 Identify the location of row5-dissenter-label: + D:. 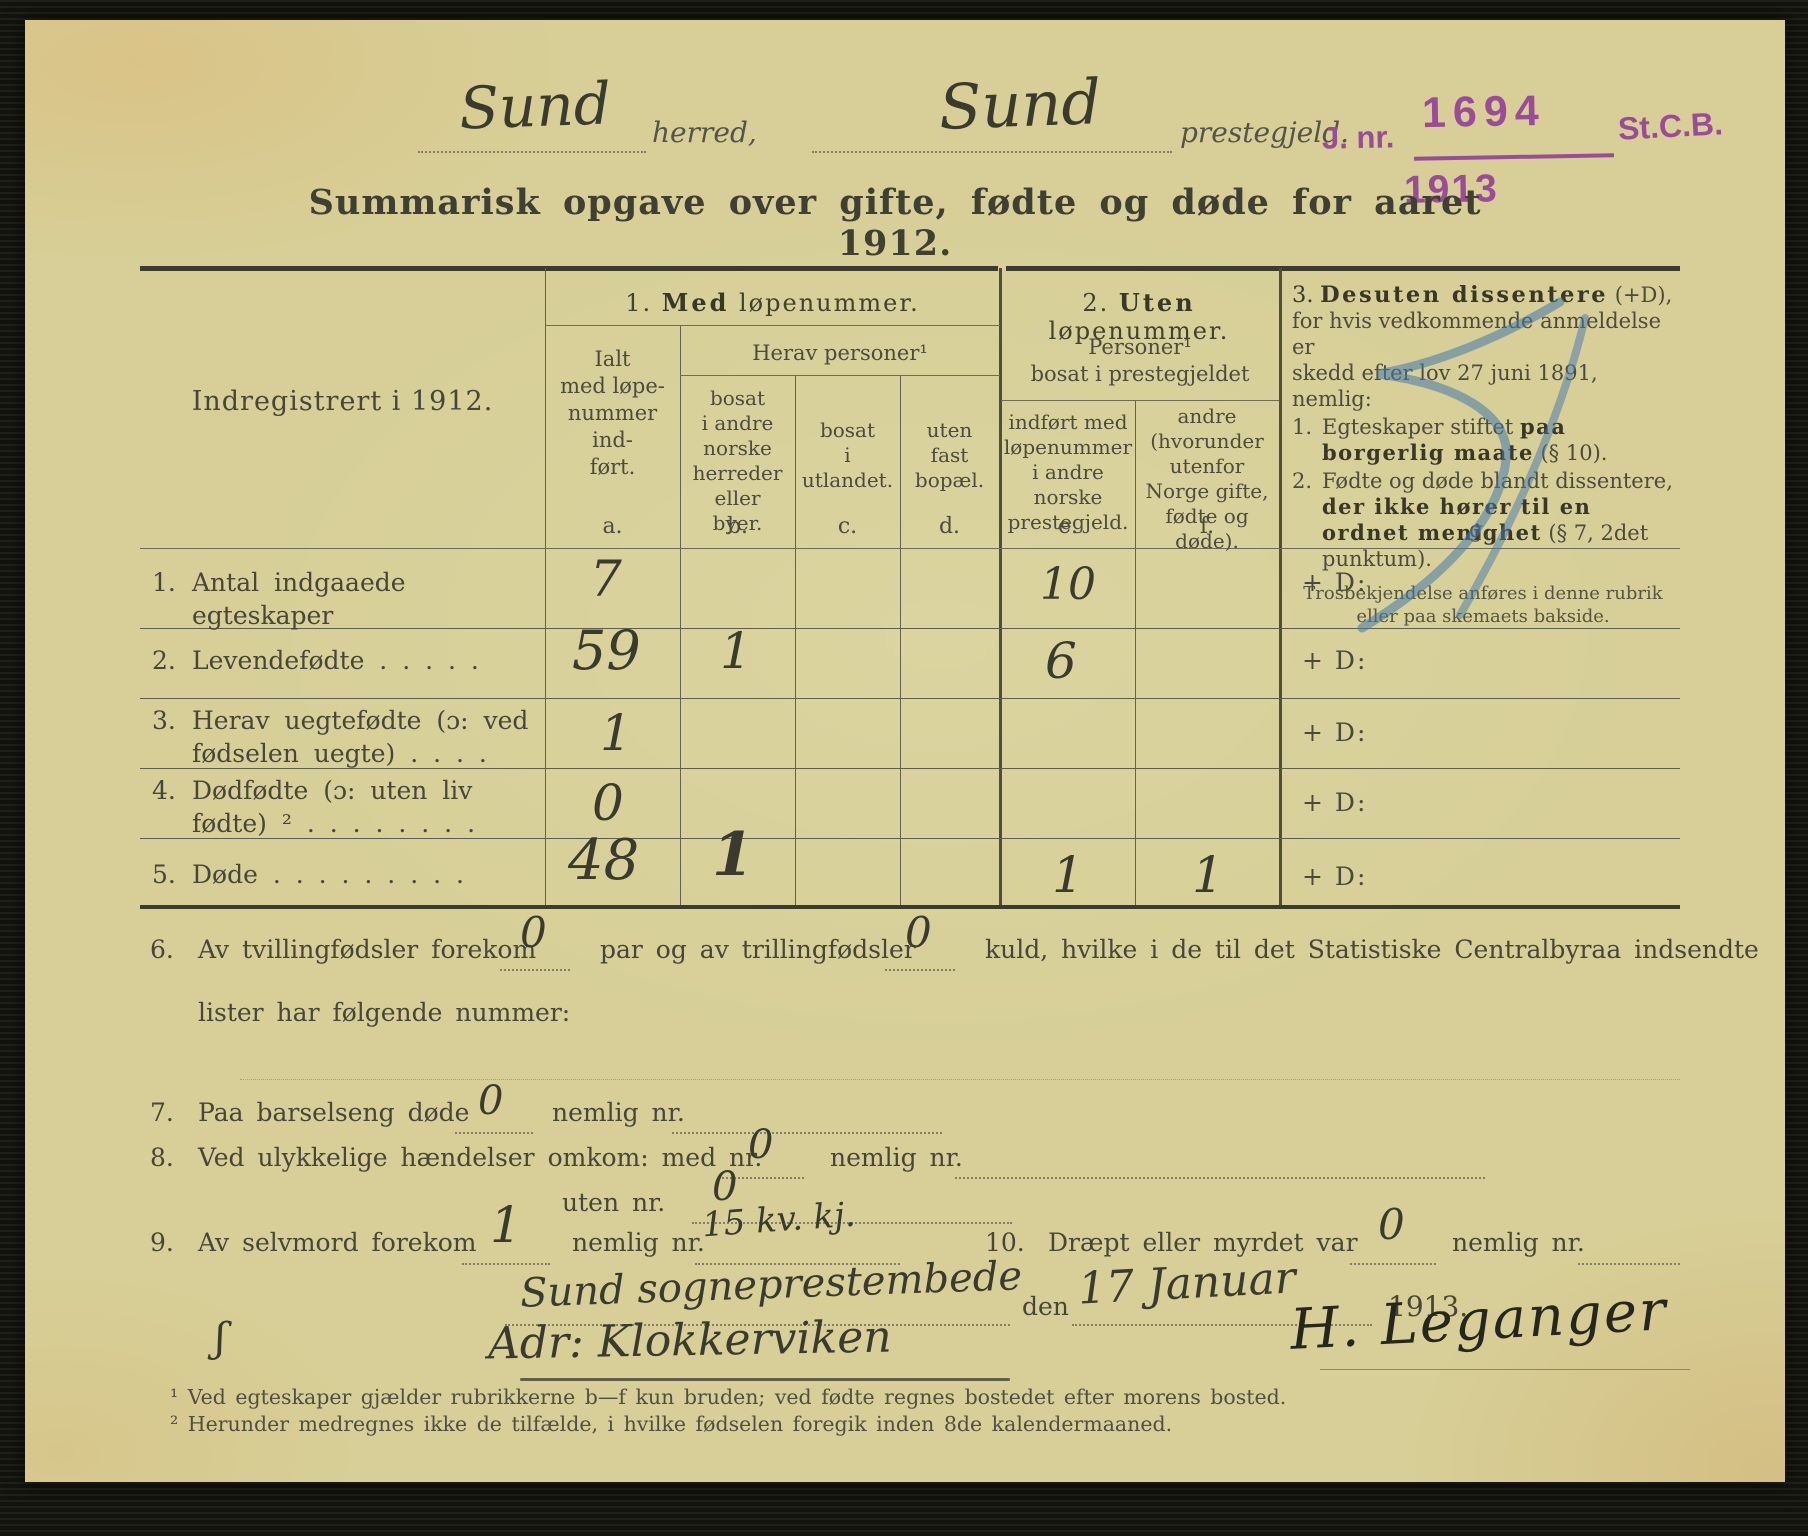
(1335, 876).